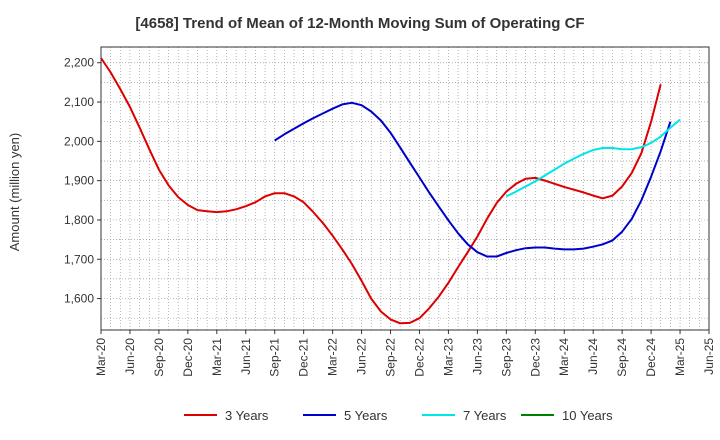 This screenshot has width=720, height=440. Describe the element at coordinates (79, 181) in the screenshot. I see `y-tick-label: 1,900` at that location.